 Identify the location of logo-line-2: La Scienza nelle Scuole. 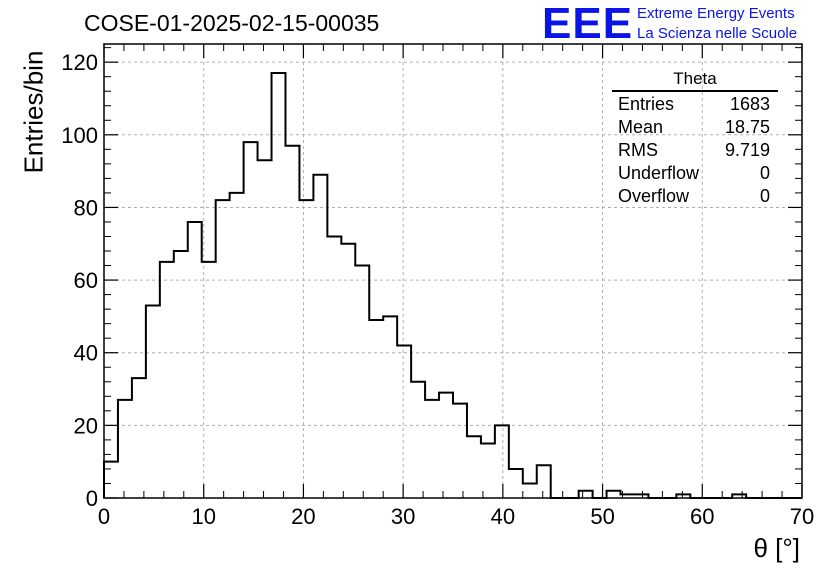
(717, 33).